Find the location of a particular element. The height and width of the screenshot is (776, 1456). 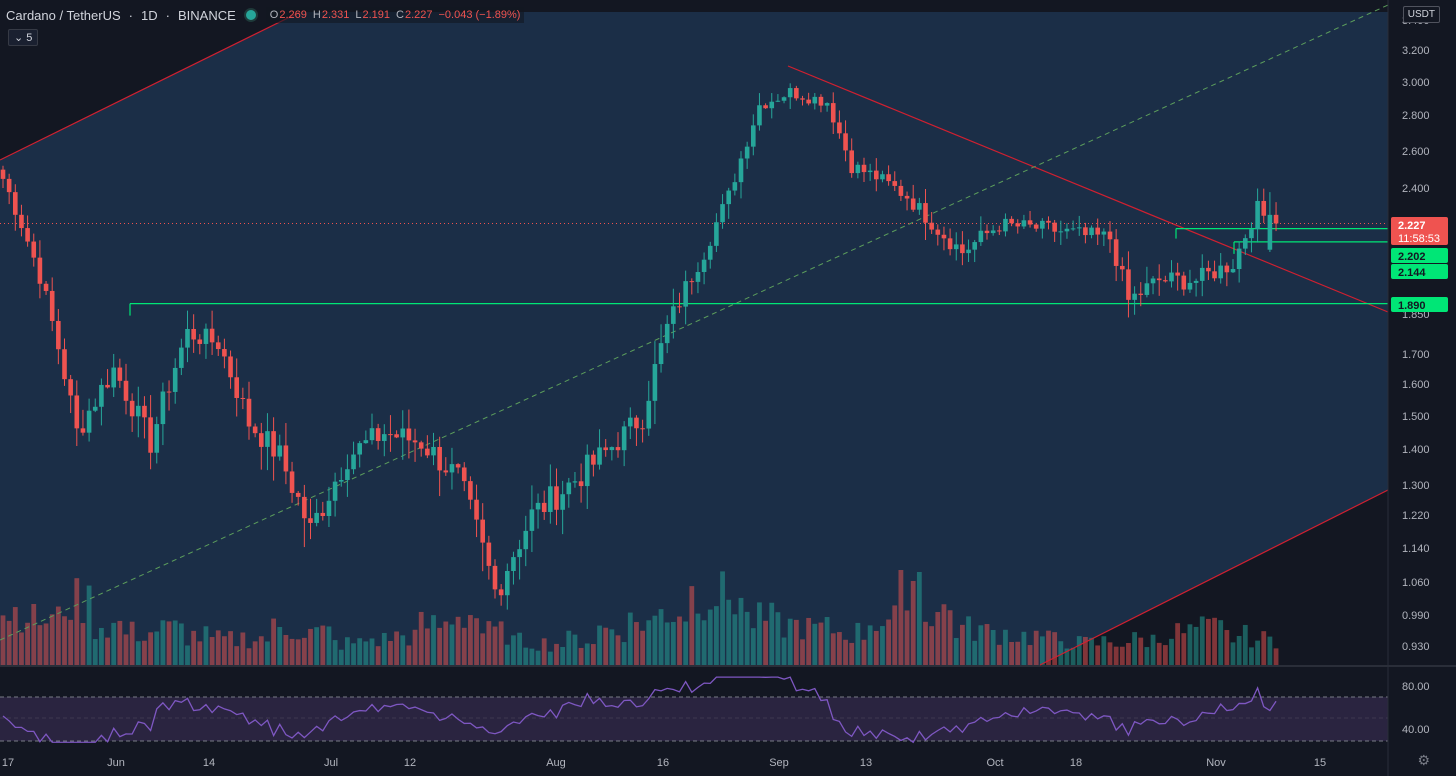

change-value: −0.043 (−1.89%) is located at coordinates (479, 15).